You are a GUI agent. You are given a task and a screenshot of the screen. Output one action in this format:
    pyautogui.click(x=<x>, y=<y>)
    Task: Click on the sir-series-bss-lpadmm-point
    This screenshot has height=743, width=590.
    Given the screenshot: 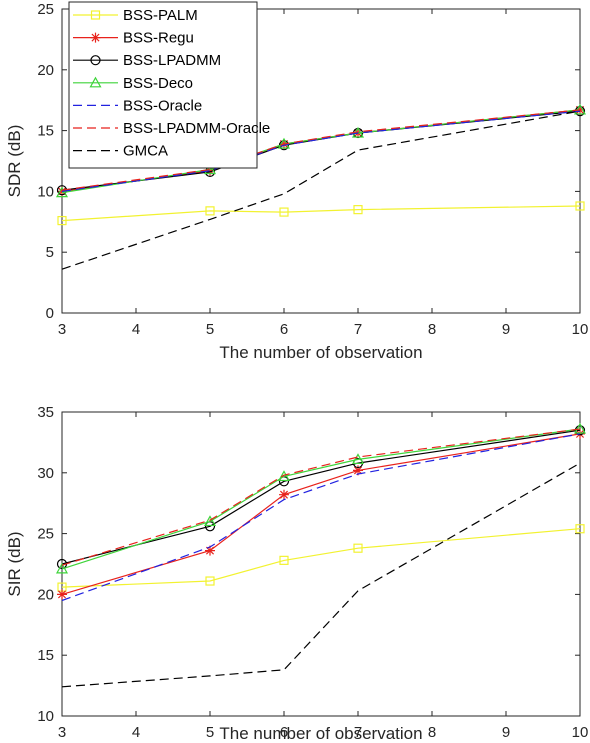 What is the action you would take?
    pyautogui.click(x=580, y=430)
    